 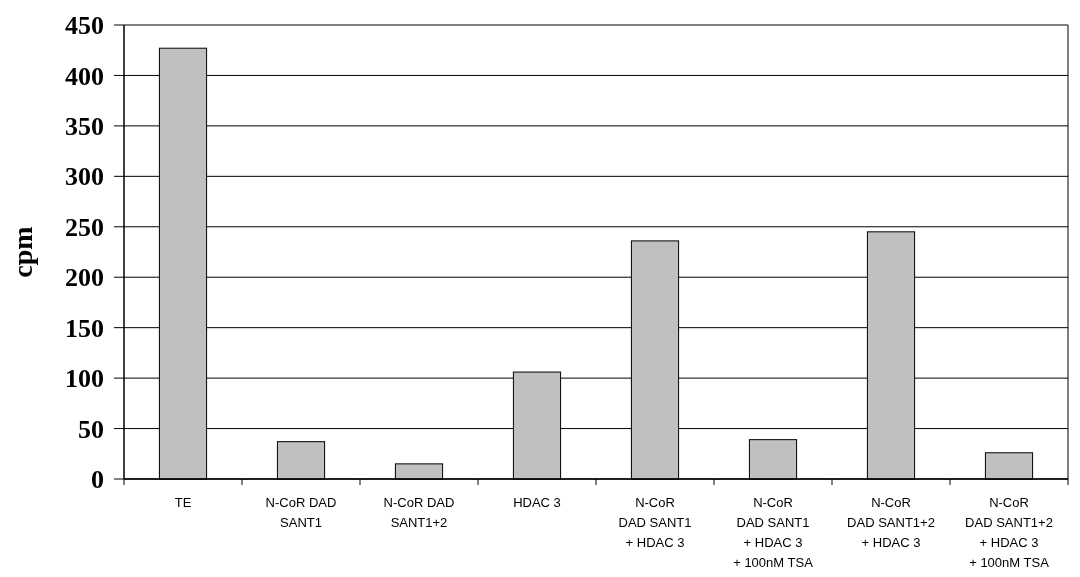 What do you see at coordinates (84, 278) in the screenshot?
I see `y-tick-label: 200` at bounding box center [84, 278].